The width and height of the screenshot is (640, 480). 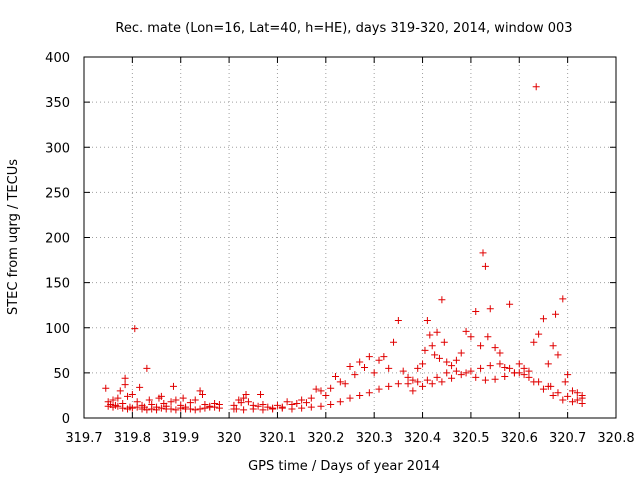 I want to click on x-tick-label: 320.6, so click(x=519, y=438).